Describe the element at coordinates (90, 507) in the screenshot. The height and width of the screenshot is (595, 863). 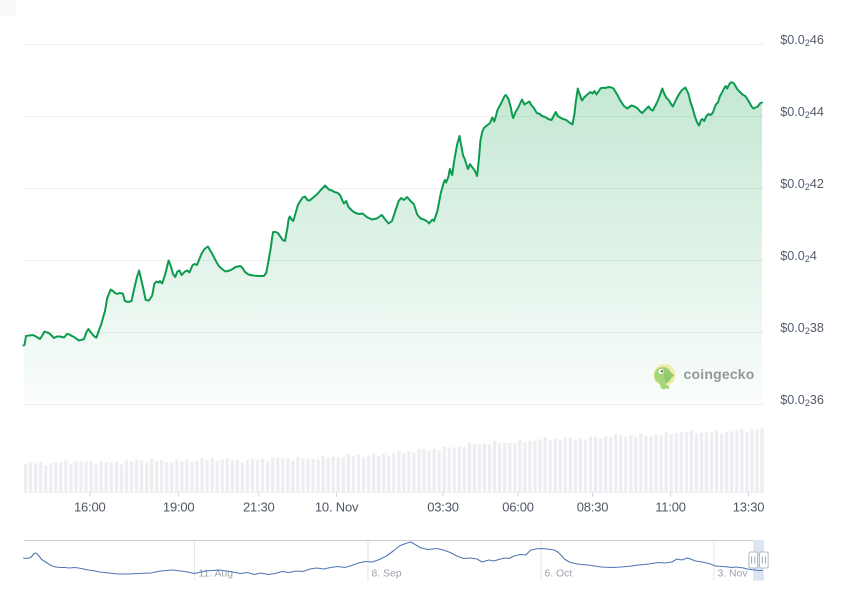
I see `svg-text: 16:00` at that location.